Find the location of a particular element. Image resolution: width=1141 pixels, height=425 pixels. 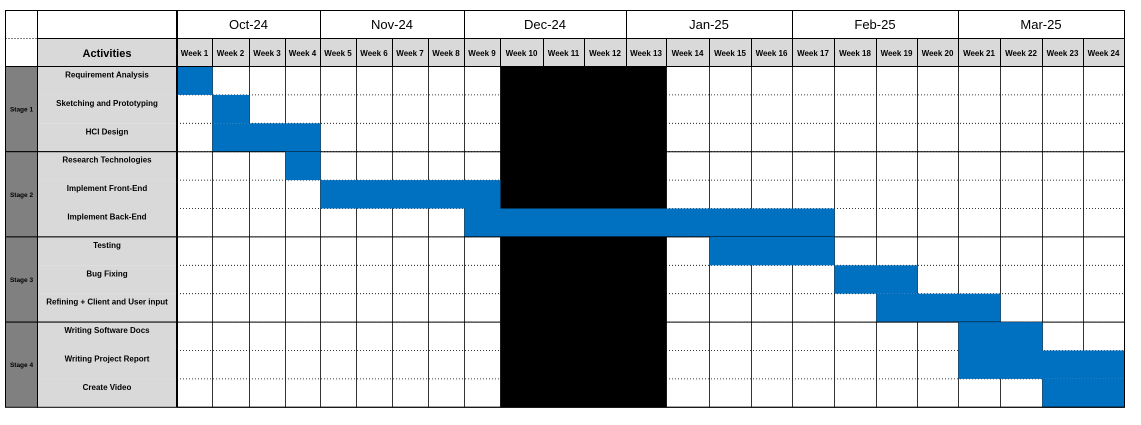

week-label: Week 14 is located at coordinates (688, 53).